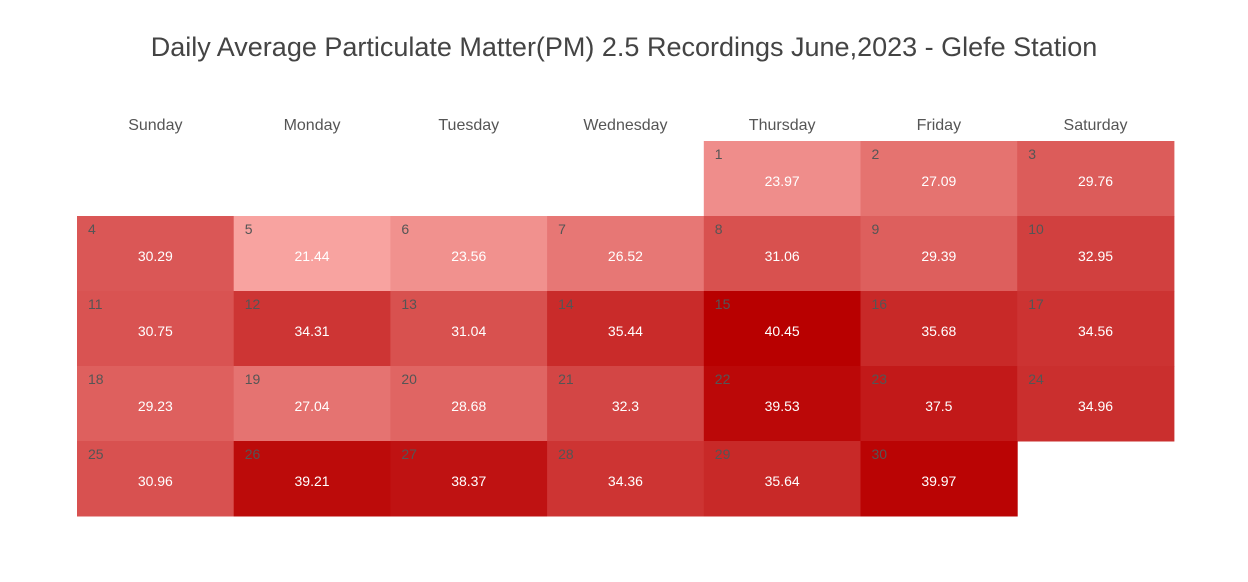 Image resolution: width=1248 pixels, height=582 pixels. I want to click on day-cell-22: 22 39.53, so click(782, 404).